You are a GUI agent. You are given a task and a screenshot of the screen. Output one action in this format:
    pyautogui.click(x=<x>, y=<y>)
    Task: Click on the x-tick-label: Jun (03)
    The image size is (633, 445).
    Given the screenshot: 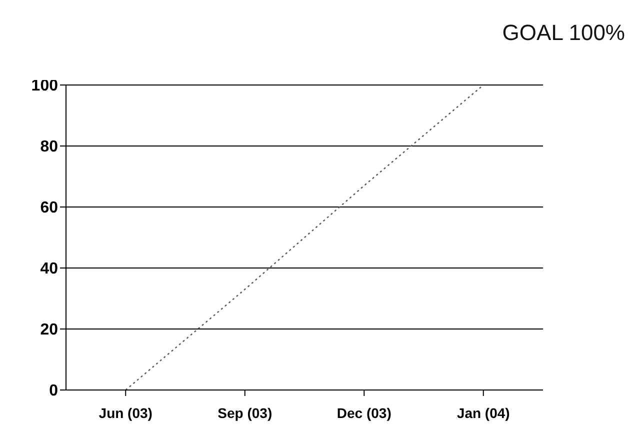 What is the action you would take?
    pyautogui.click(x=125, y=412)
    